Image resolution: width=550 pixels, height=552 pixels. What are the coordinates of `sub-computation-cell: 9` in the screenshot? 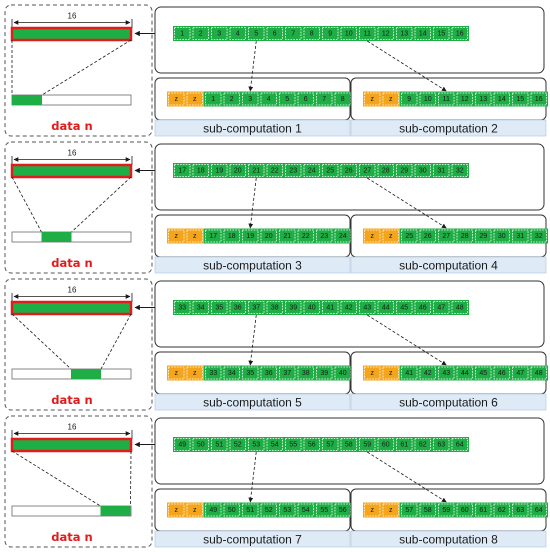 It's located at (409, 99).